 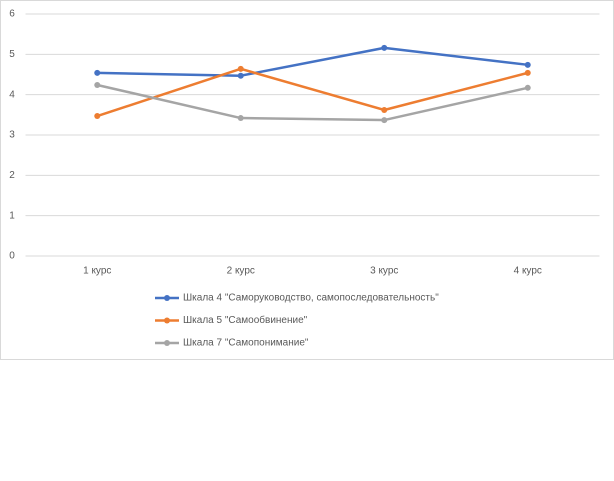 What do you see at coordinates (384, 271) in the screenshot?
I see `x-tick-label: 3 курс` at bounding box center [384, 271].